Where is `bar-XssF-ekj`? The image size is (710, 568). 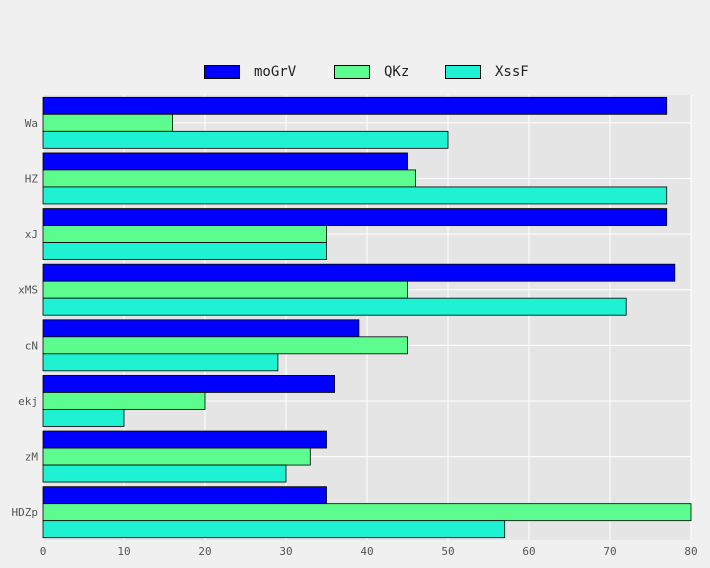 bar-XssF-ekj is located at coordinates (83, 418).